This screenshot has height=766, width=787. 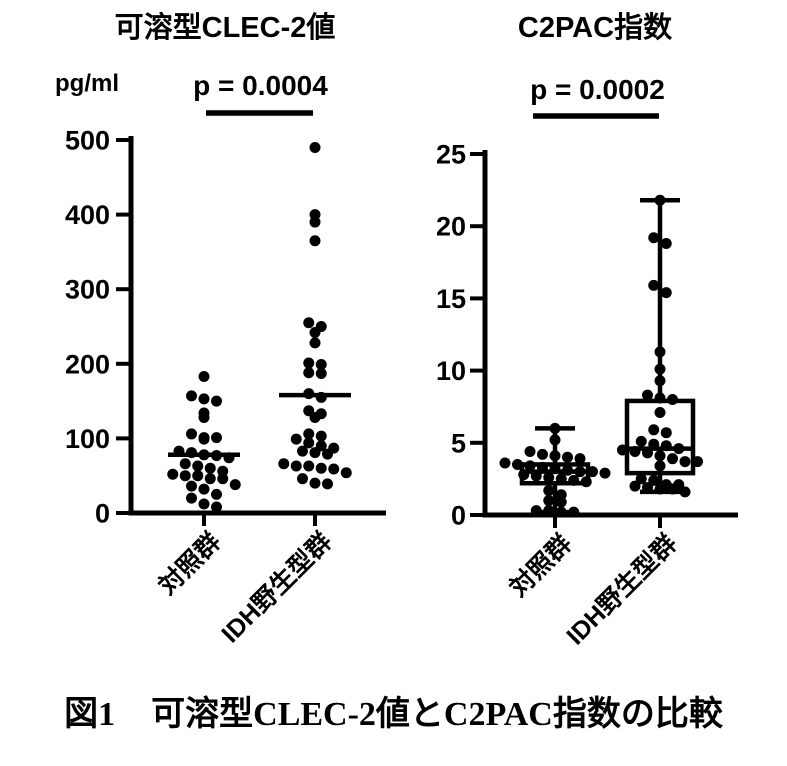 I want to click on y-tick-label: 300, so click(x=87, y=290).